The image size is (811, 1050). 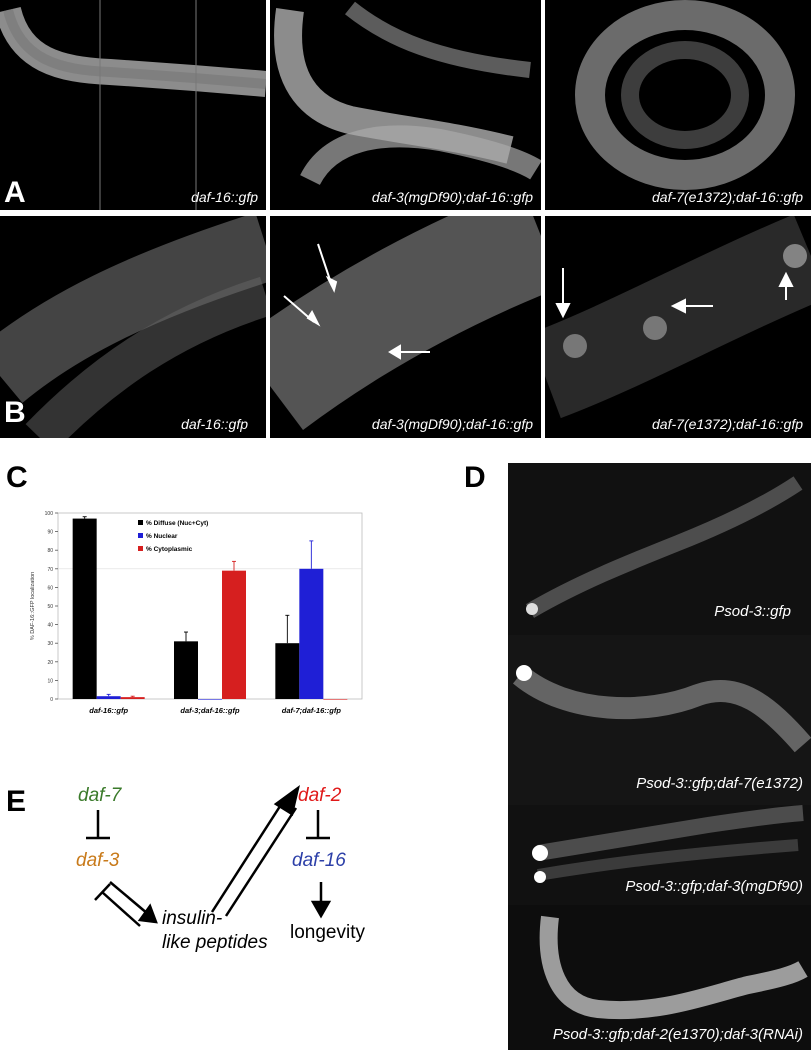 What do you see at coordinates (133, 327) in the screenshot?
I see `micrograph-b1: B daf-16::gfp` at bounding box center [133, 327].